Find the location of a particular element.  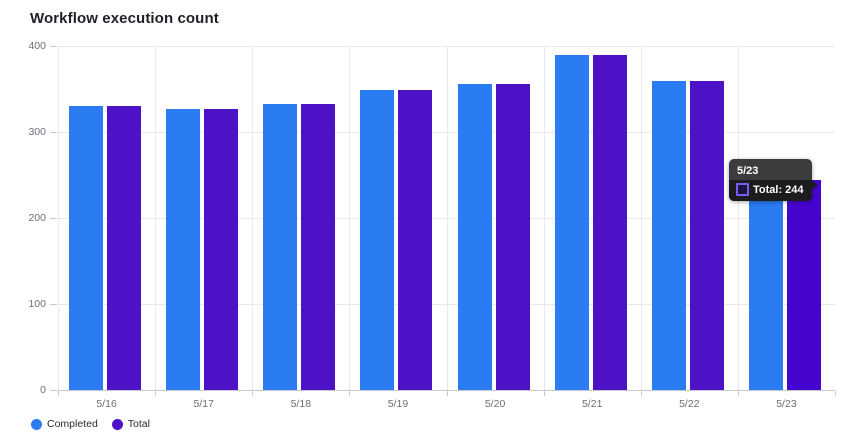

x-axis-label: 5/21 is located at coordinates (592, 404).